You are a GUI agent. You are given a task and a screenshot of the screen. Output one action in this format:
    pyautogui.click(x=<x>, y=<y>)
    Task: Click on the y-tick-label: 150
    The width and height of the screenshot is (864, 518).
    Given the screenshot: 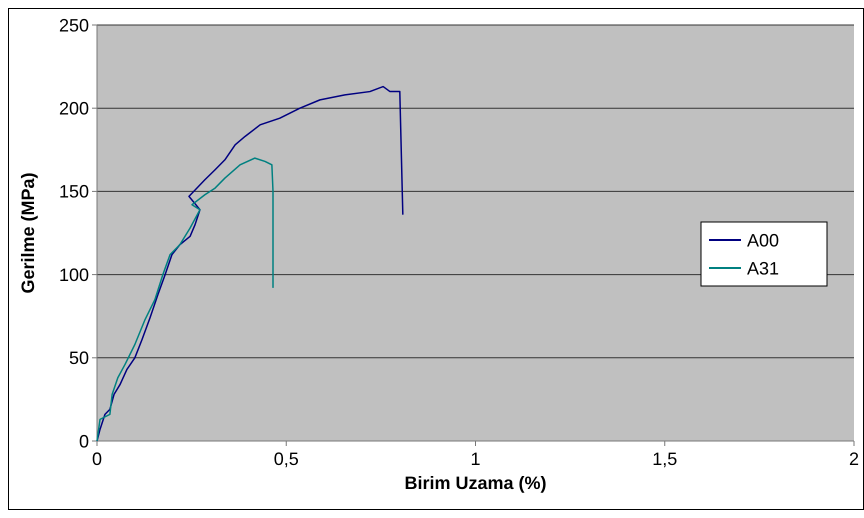 What is the action you would take?
    pyautogui.click(x=73, y=192)
    